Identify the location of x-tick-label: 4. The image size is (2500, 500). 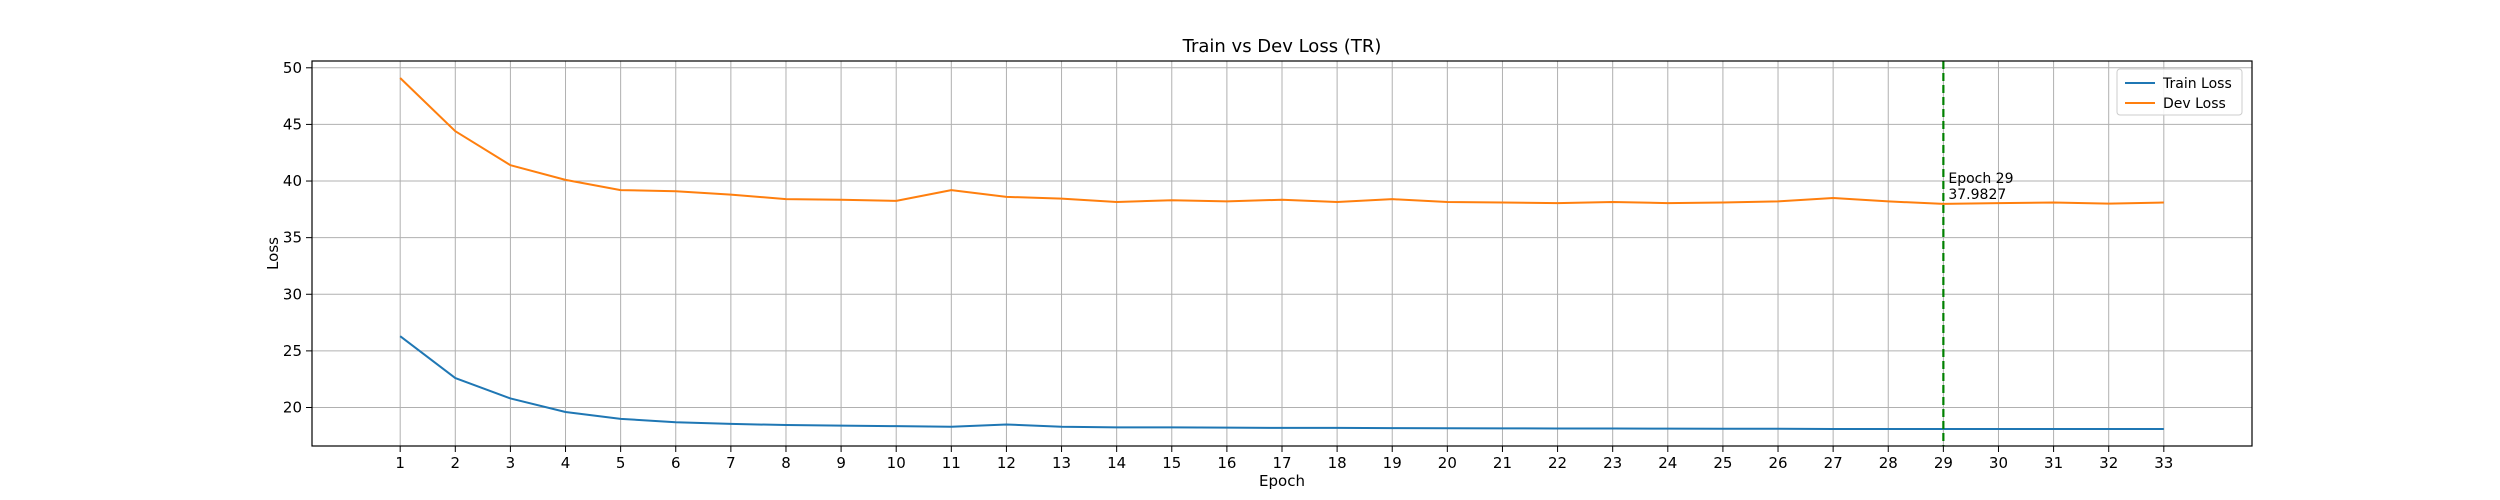
(566, 463).